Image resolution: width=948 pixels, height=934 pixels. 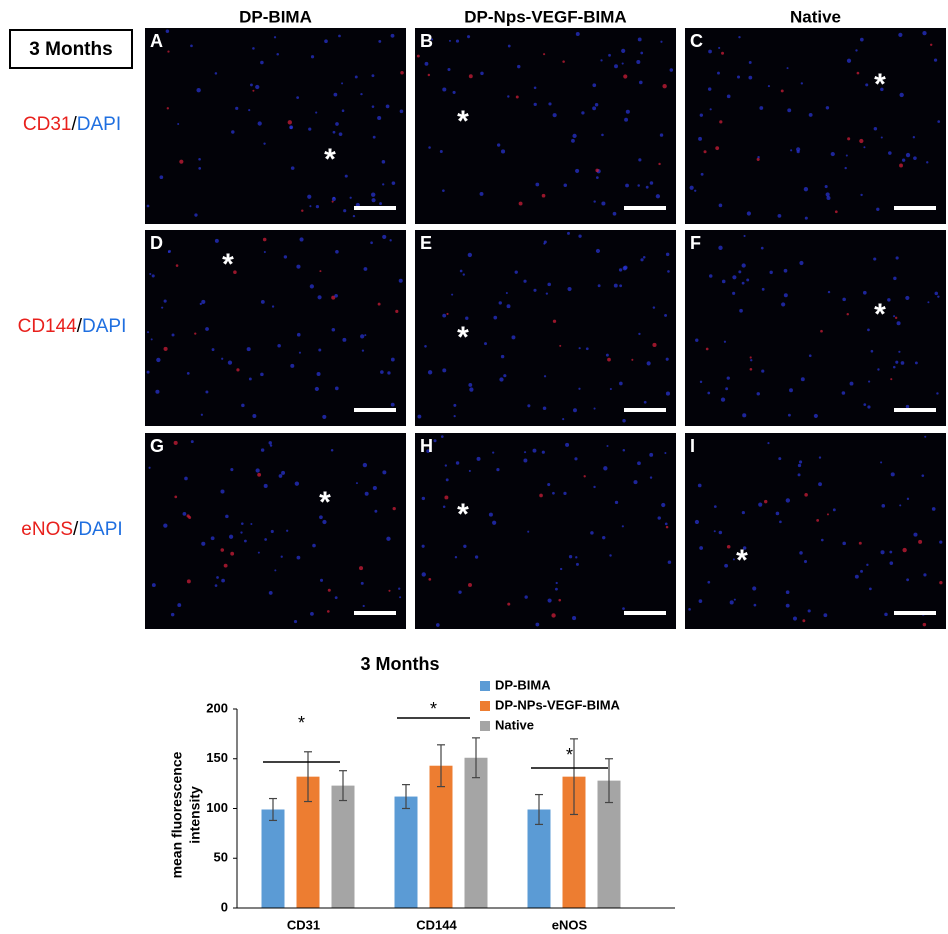 What do you see at coordinates (217, 707) in the screenshot?
I see `y-tick-label: 200` at bounding box center [217, 707].